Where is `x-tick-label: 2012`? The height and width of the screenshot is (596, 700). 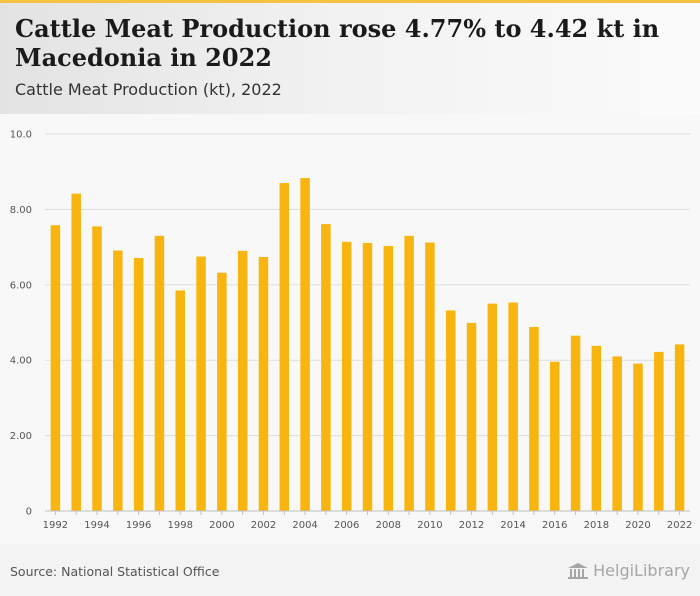 x-tick-label: 2012 is located at coordinates (471, 525).